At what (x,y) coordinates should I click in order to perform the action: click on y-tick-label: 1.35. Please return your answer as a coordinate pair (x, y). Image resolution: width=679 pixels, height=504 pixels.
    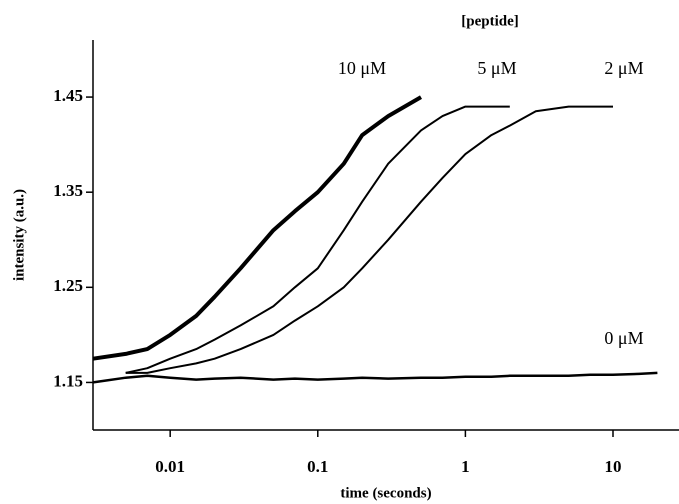
    Looking at the image, I should click on (68, 190).